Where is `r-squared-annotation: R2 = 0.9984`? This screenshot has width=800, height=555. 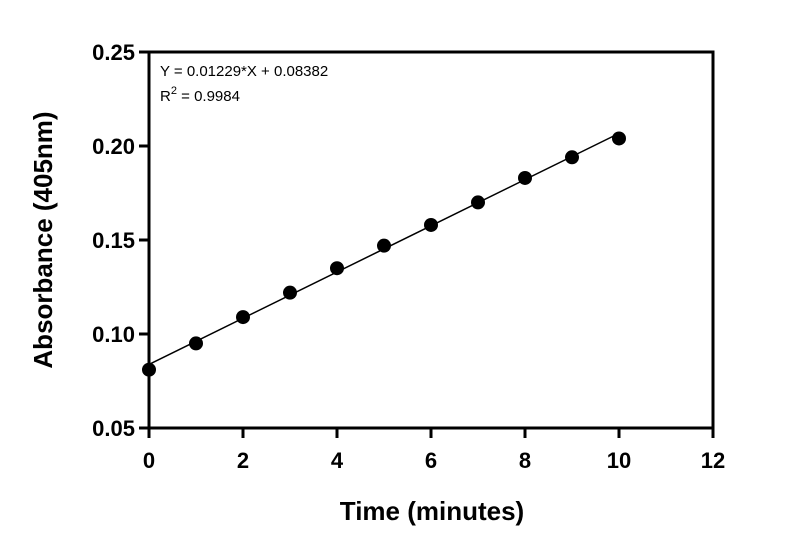
r-squared-annotation: R2 = 0.9984 is located at coordinates (200, 95).